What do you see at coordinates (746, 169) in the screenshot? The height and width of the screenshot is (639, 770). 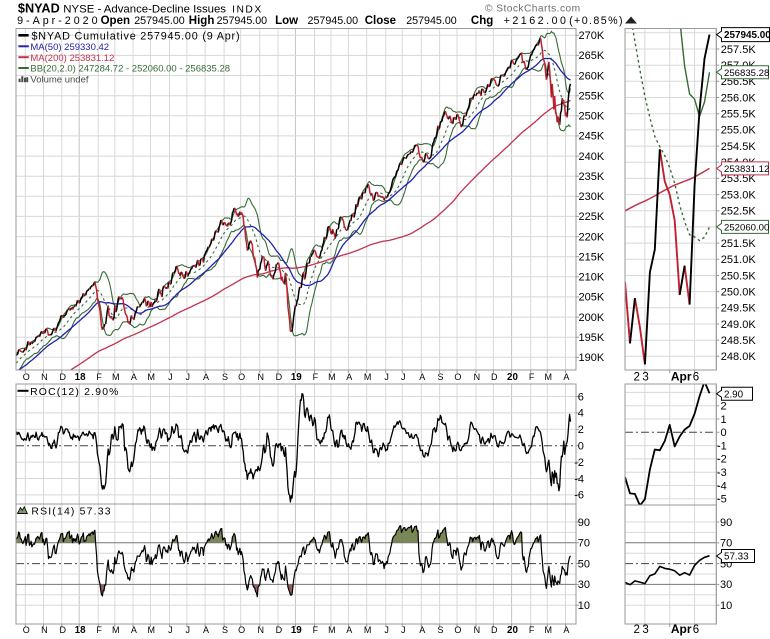 I see `svg-text: 253831.12` at bounding box center [746, 169].